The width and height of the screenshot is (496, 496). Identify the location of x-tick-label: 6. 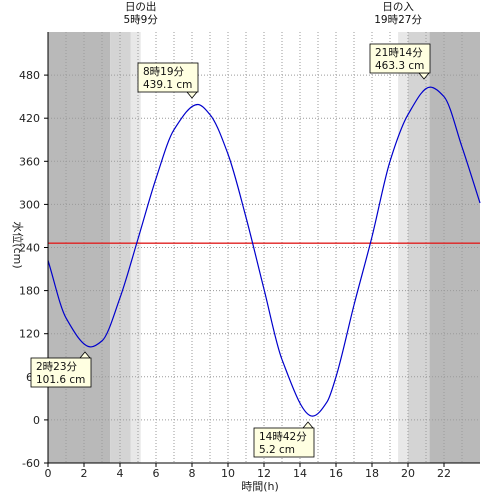
(156, 473).